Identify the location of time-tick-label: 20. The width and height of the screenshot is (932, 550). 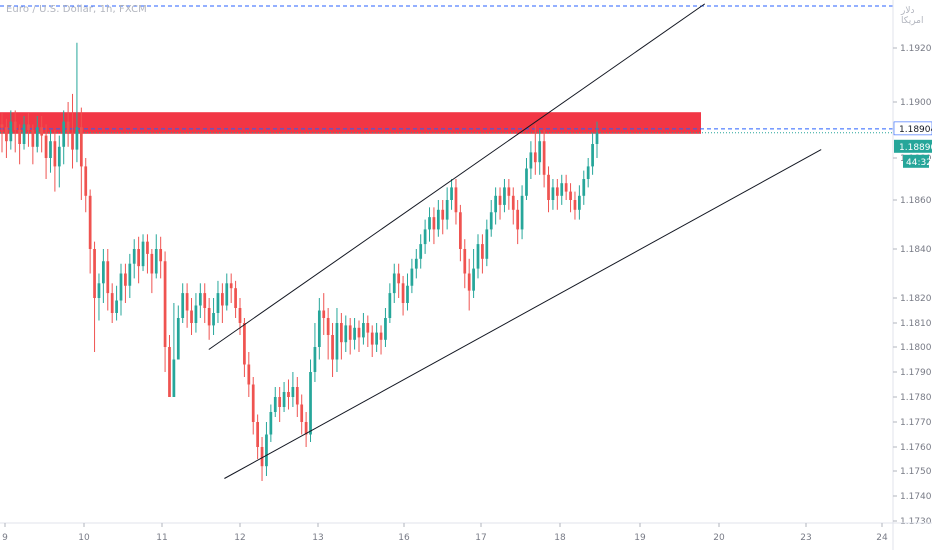
(719, 538).